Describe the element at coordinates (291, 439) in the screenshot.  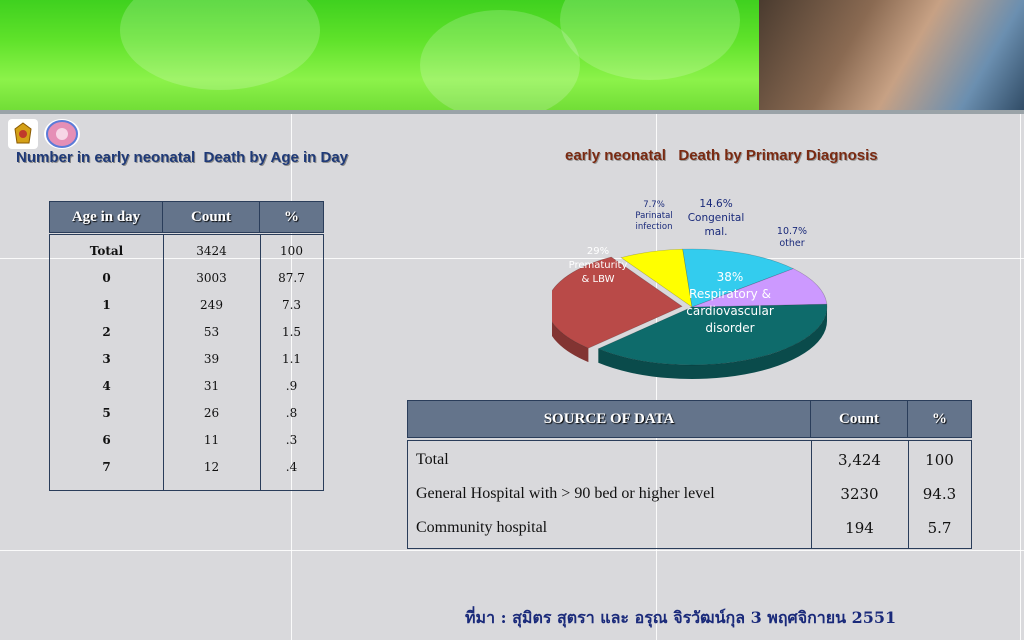
I see `percent-cell: .3` at that location.